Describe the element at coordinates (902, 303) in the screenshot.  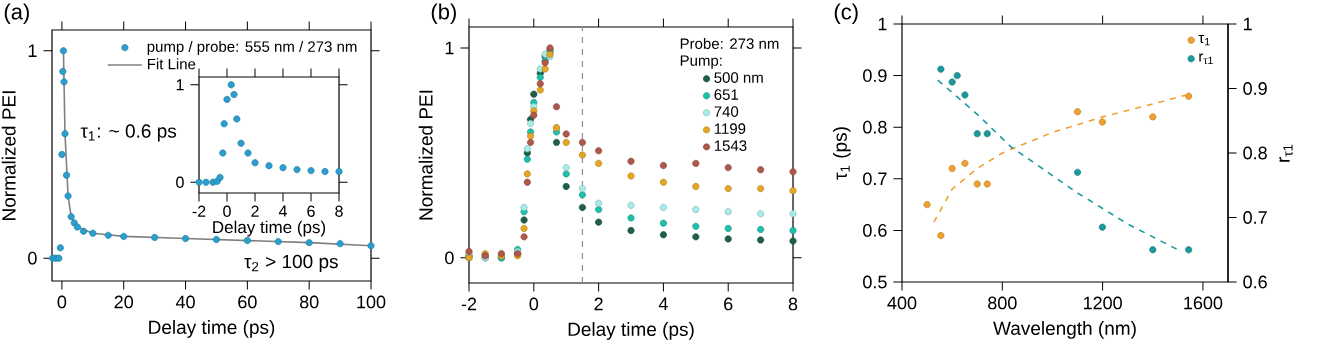
I see `x-tick-label: 400` at that location.